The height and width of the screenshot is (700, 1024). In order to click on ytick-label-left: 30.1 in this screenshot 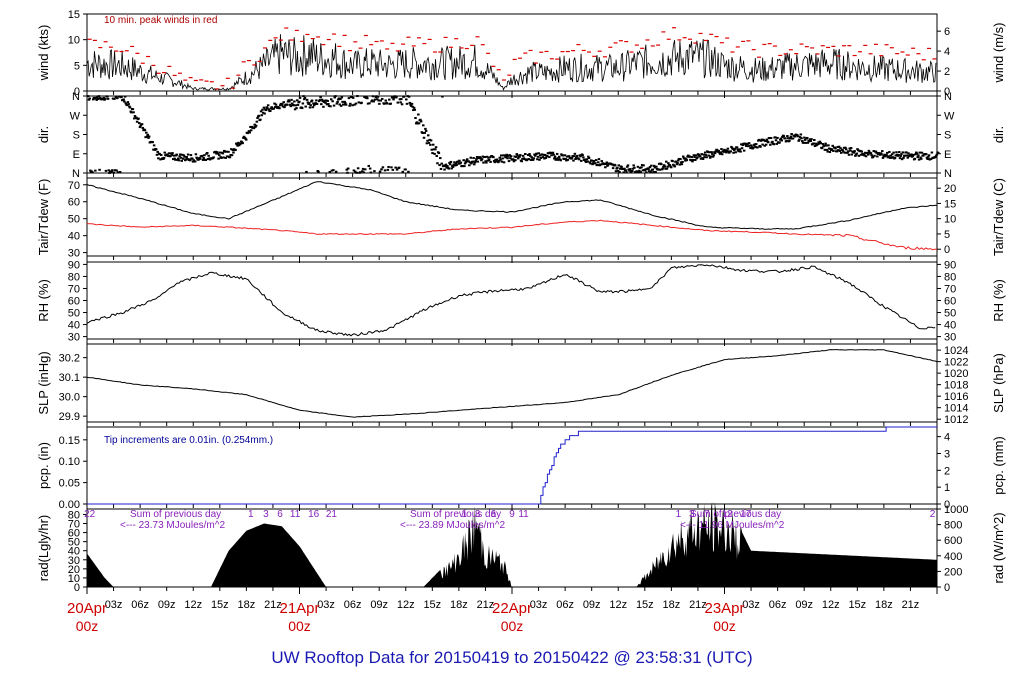, I will do `click(69, 378)`.